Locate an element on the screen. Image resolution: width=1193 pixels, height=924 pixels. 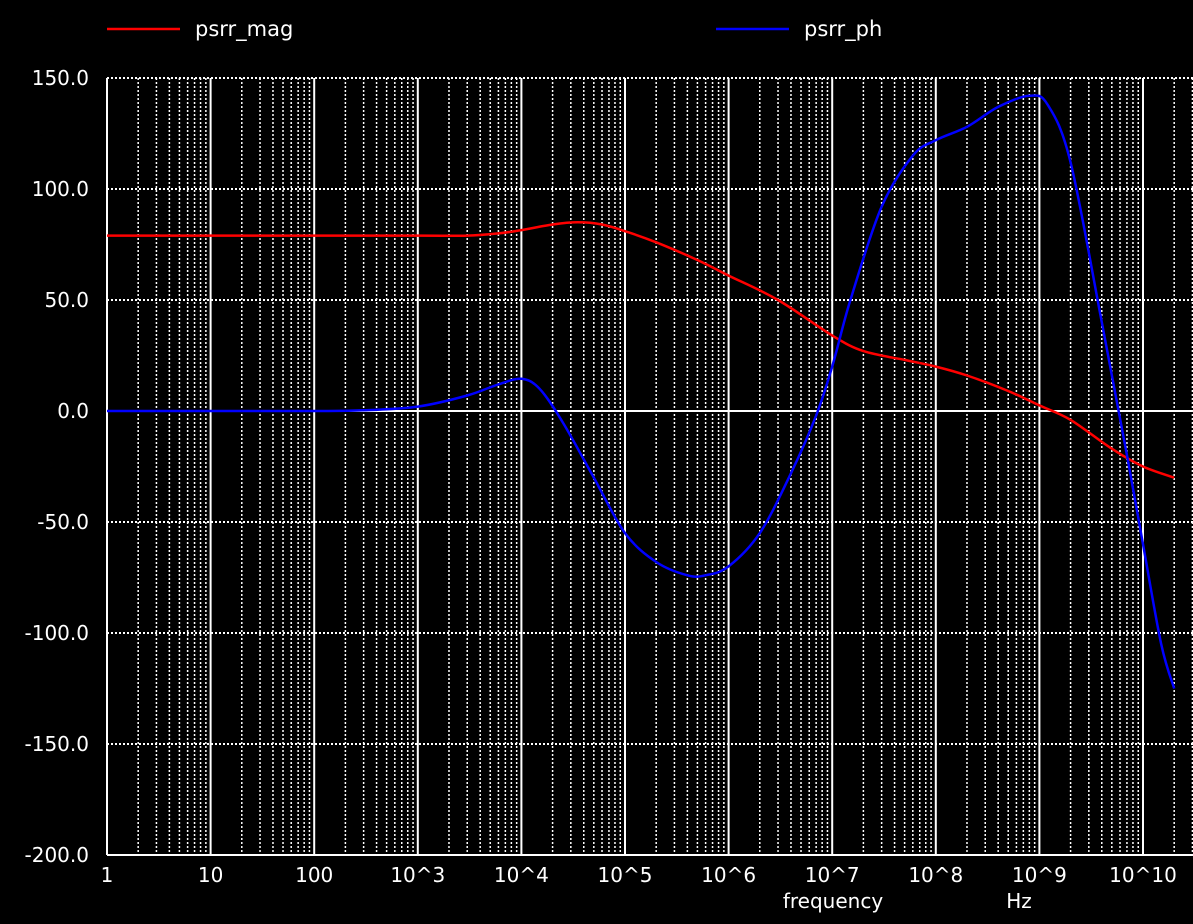
y-tick-label: -150.0 is located at coordinates (57, 744).